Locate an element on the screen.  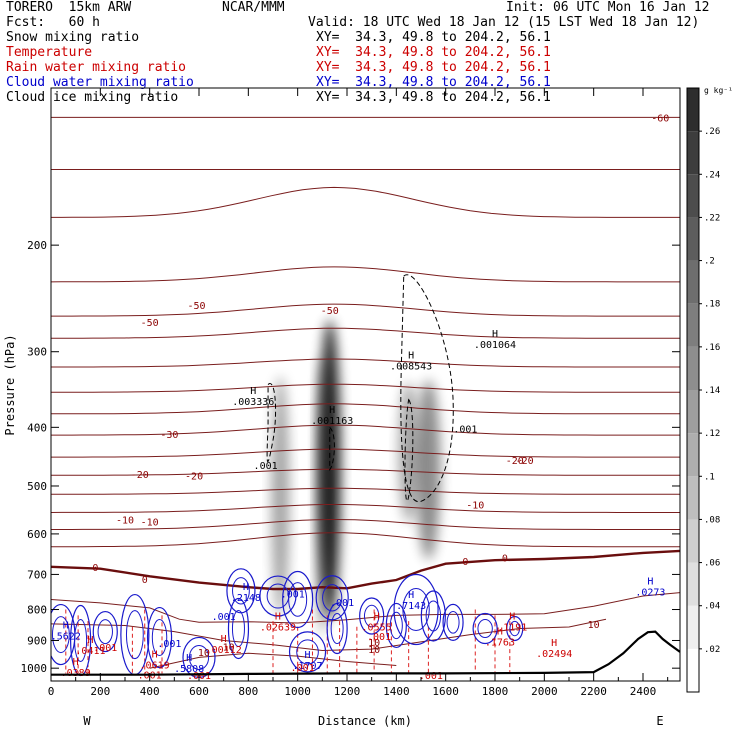
y-tick-label: 500 is located at coordinates (37, 486).